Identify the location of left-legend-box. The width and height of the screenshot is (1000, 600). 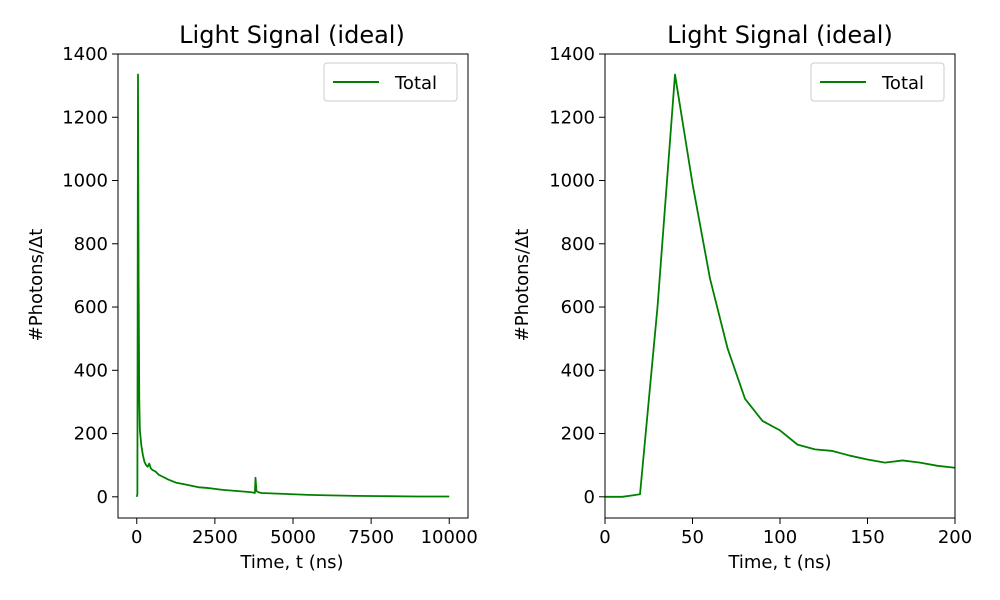
(390, 82).